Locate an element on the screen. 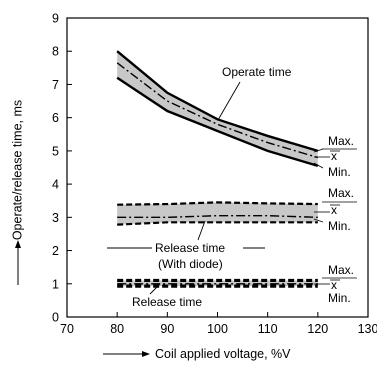 The image size is (377, 365). x-tick-label: 70 is located at coordinates (67, 329).